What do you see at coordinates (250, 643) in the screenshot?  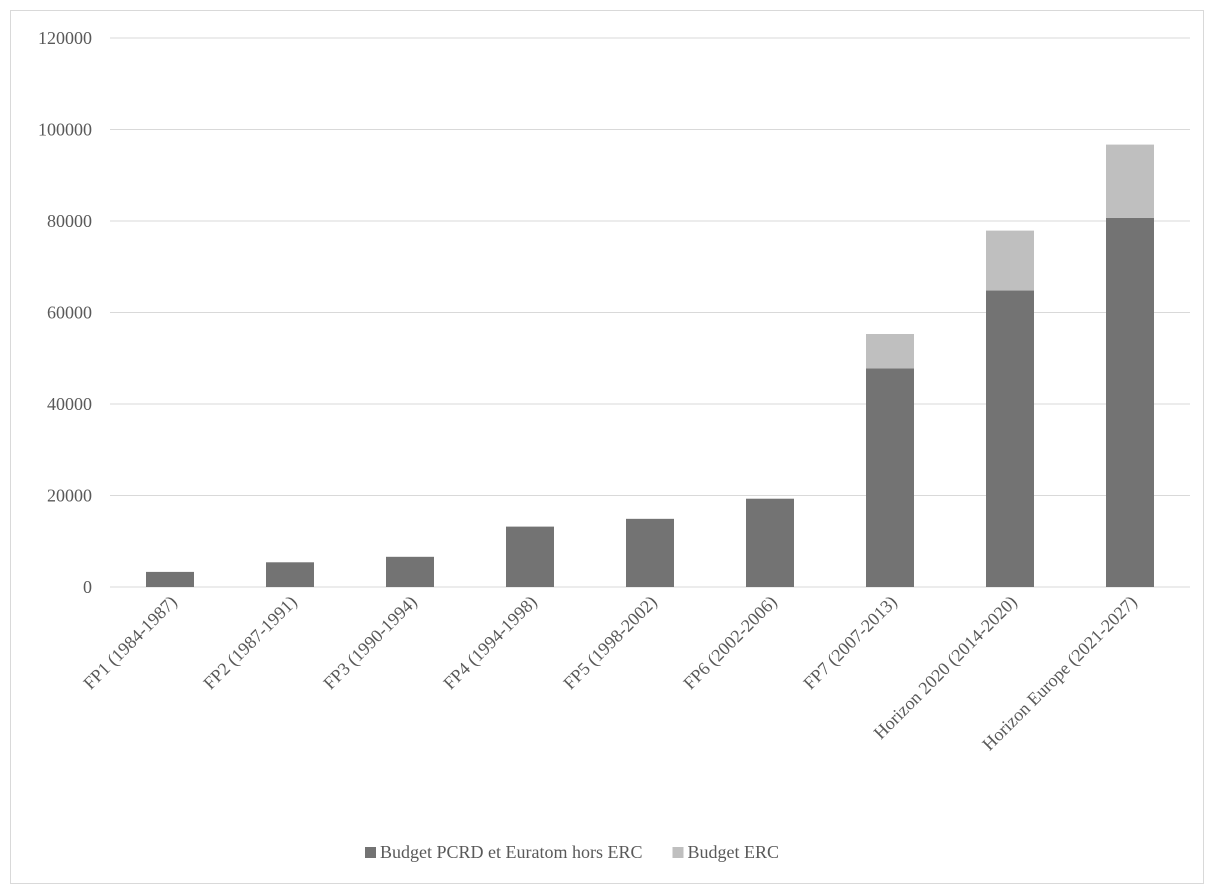 I see `x-tick-label: FP2 (1987-1991)` at bounding box center [250, 643].